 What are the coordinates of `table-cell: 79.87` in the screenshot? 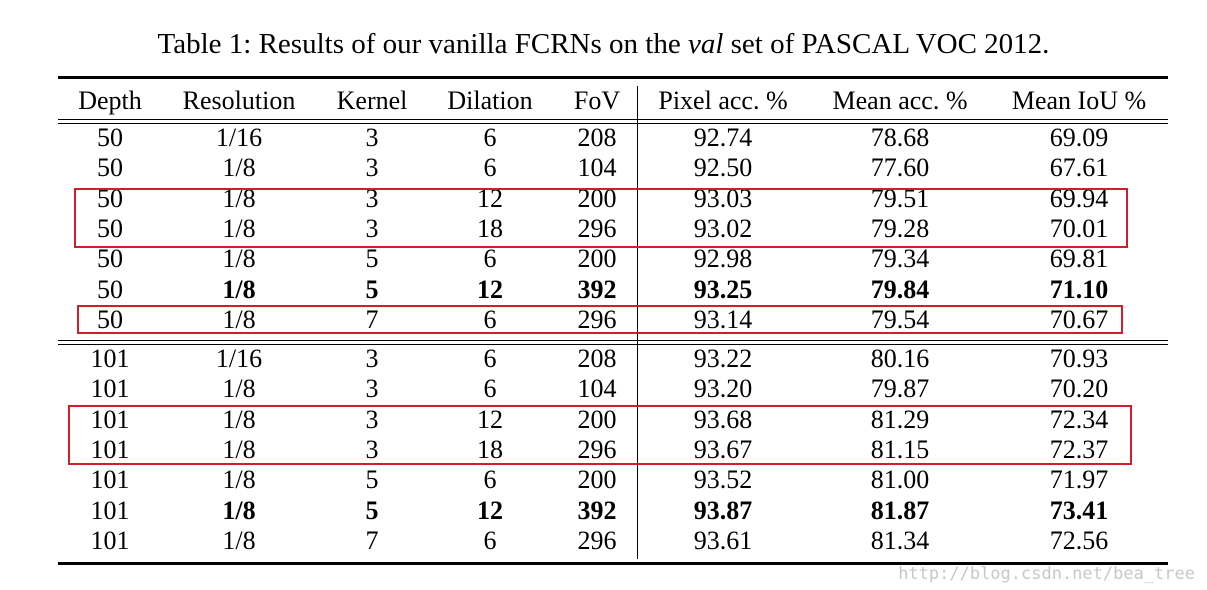 It's located at (900, 389).